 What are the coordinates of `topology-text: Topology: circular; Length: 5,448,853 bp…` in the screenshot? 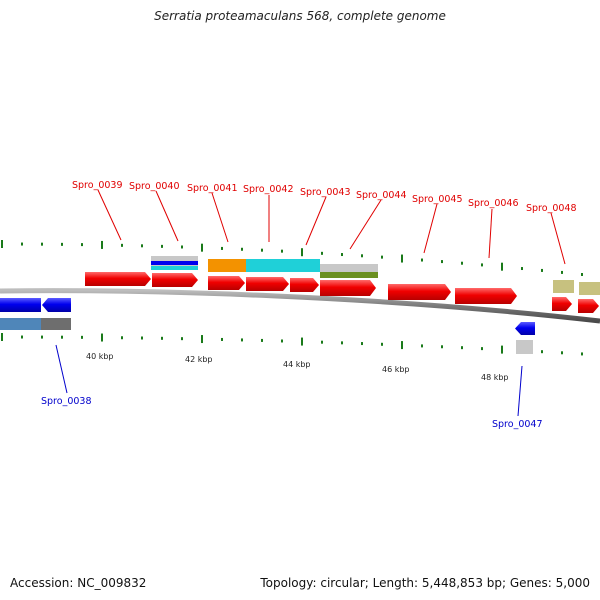 It's located at (425, 583).